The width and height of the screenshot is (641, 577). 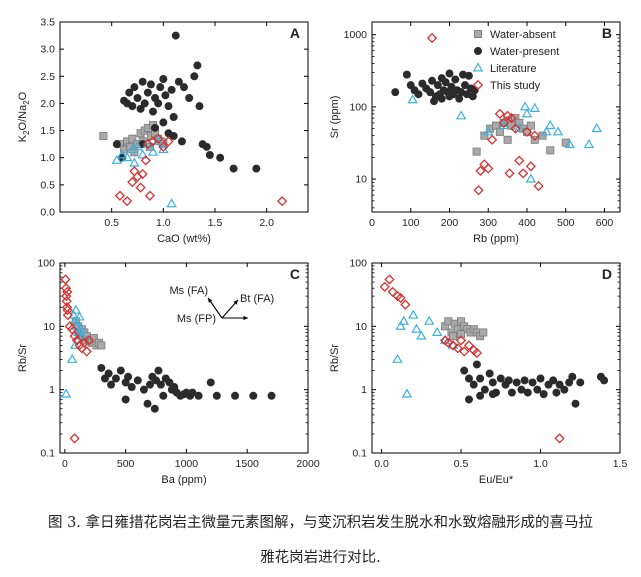 What do you see at coordinates (320, 523) in the screenshot?
I see `figure-caption-line-1: 图 3. 拿日雍措花岗岩主微量元素图解，与变沉积岩发生脱水和水致熔融形成的喜马拉` at bounding box center [320, 523].